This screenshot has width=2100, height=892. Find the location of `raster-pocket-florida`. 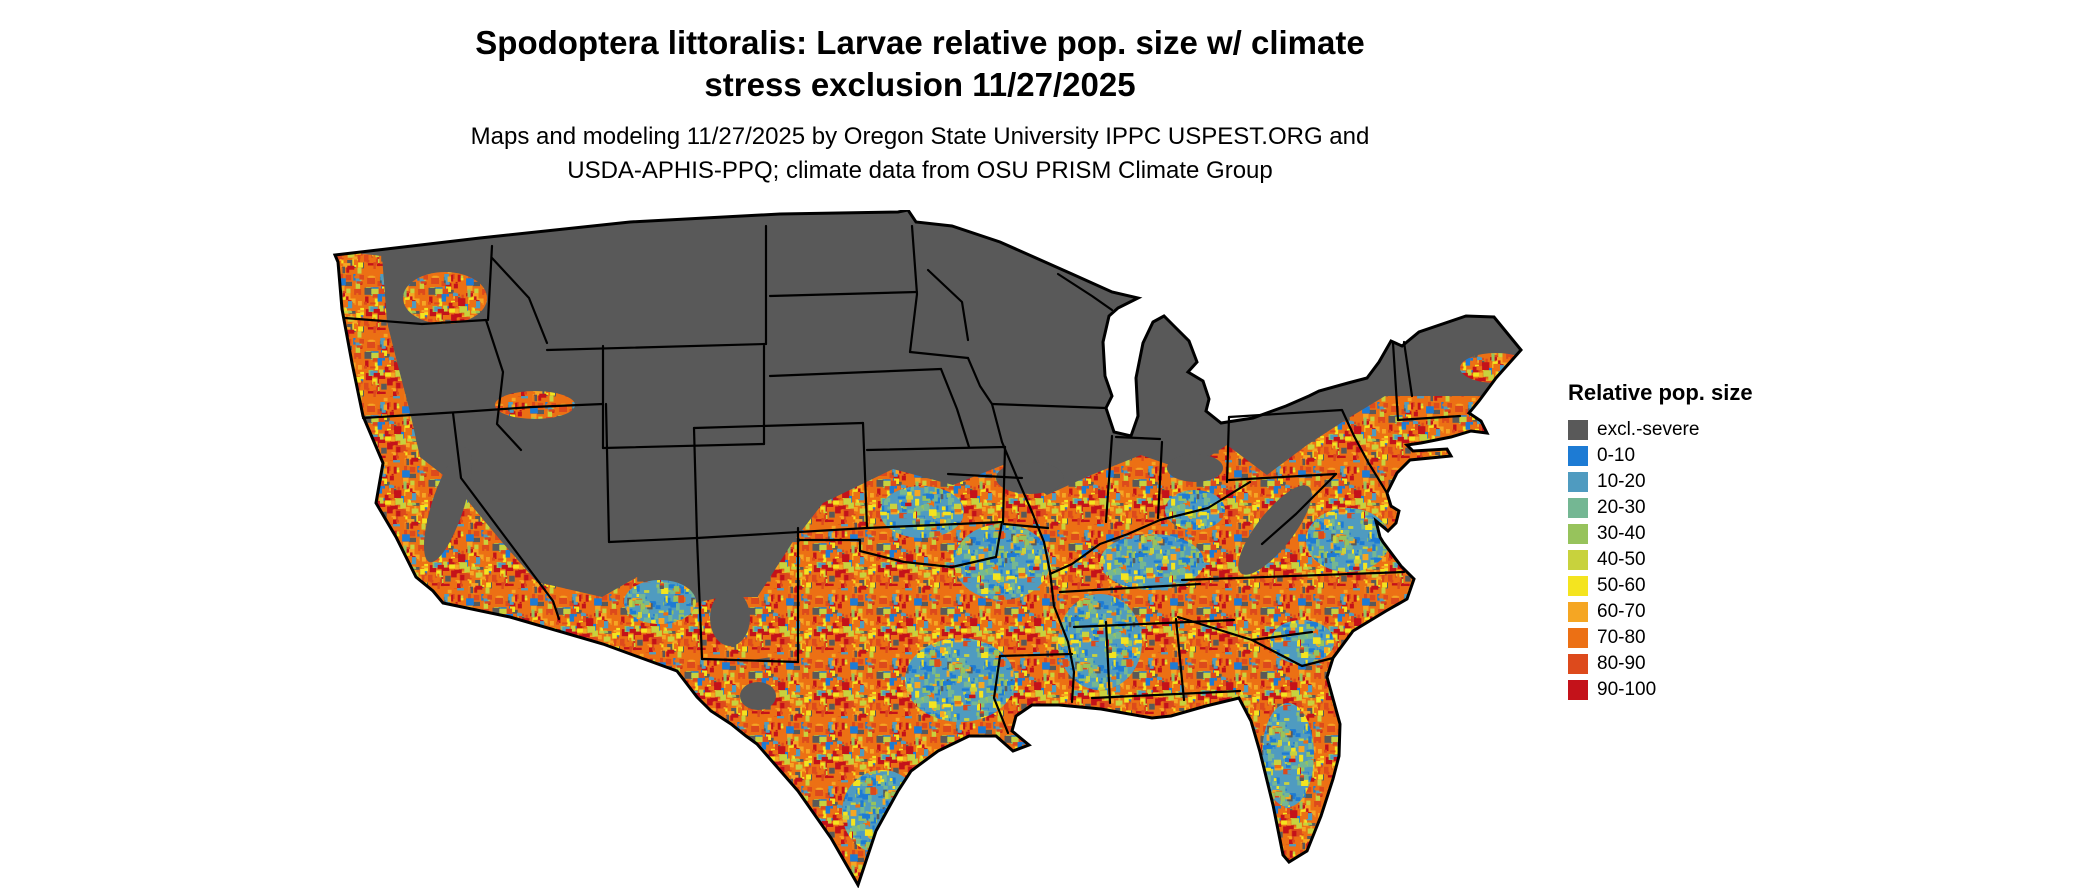

raster-pocket-florida is located at coordinates (1288, 755).